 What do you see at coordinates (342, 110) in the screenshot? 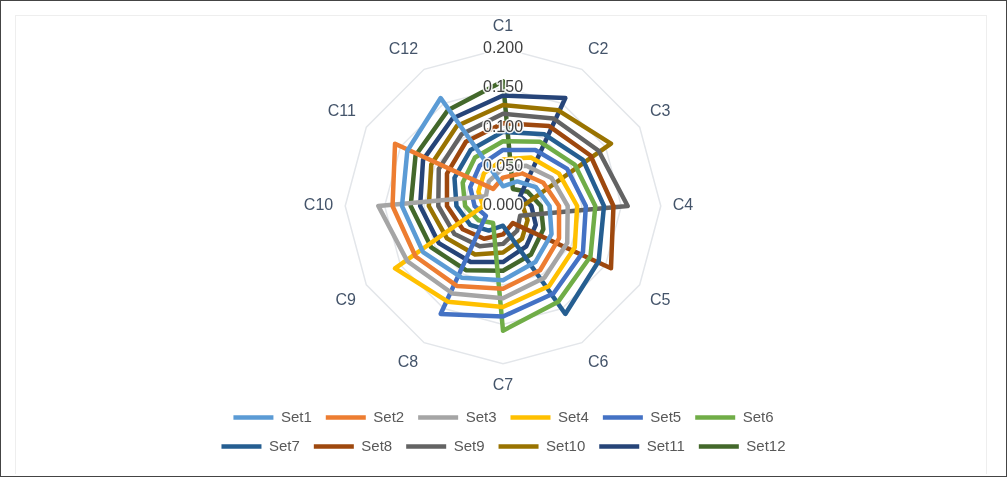
I see `spoke-label: C11` at bounding box center [342, 110].